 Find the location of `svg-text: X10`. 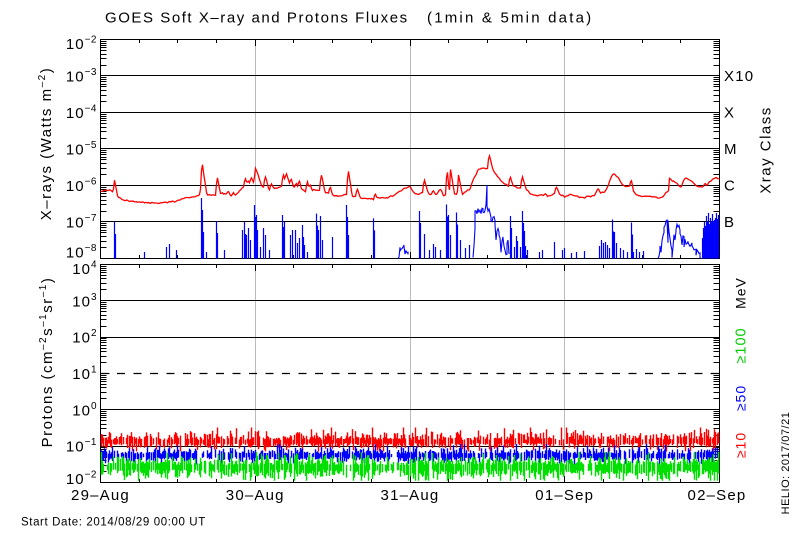

svg-text: X10 is located at coordinates (739, 76).